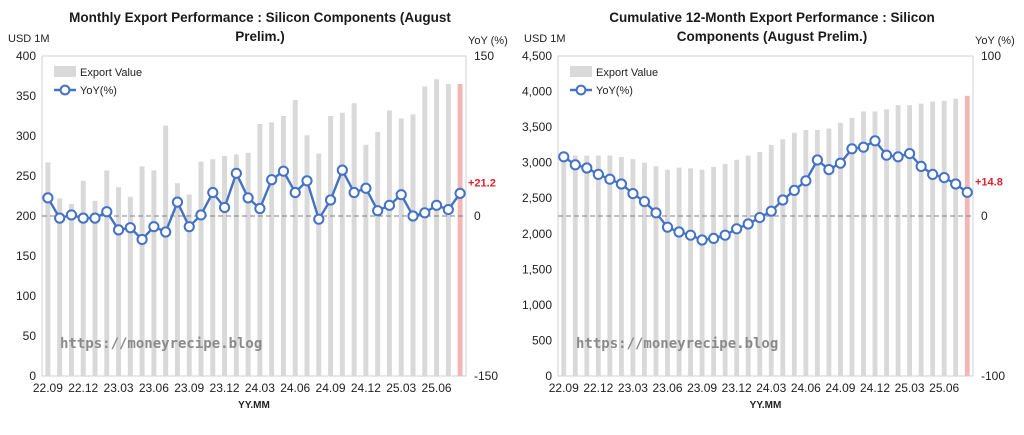 This screenshot has height=435, width=1024. Describe the element at coordinates (26, 56) in the screenshot. I see `y-left-tick-label: 400` at that location.